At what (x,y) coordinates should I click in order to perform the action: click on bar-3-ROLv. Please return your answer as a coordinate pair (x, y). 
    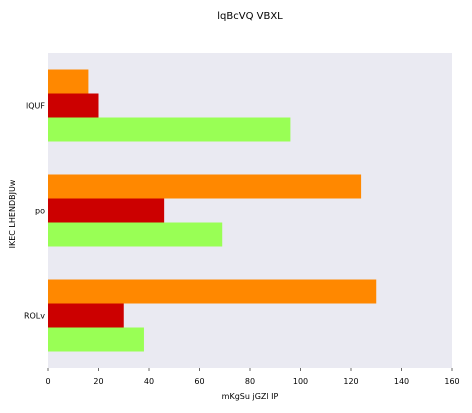
    Looking at the image, I should click on (96, 339).